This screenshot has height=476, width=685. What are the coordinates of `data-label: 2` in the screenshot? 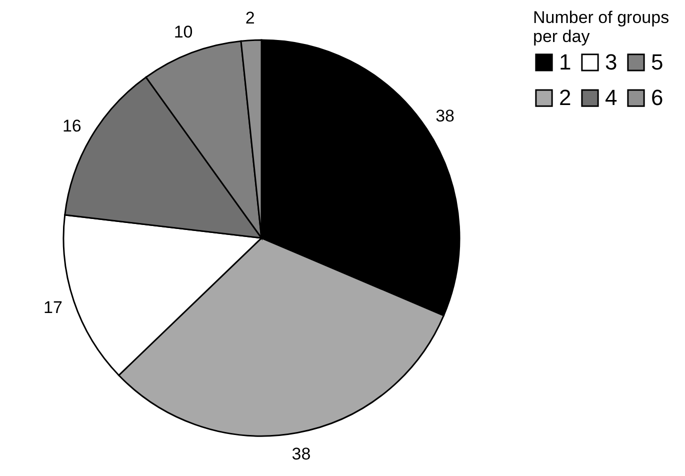 It's located at (250, 18).